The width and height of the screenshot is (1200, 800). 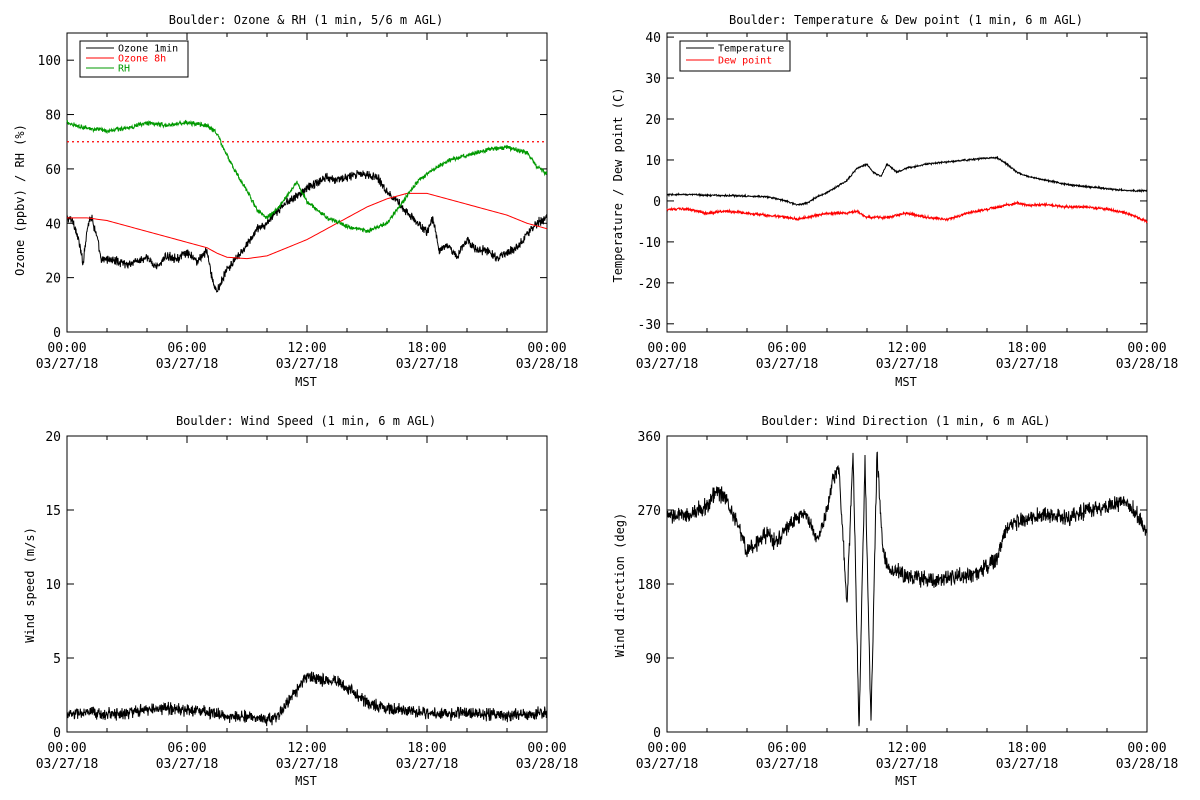 I want to click on chart-title: Boulder: Wind Speed (1 min, 6 m AGL), so click(x=306, y=421).